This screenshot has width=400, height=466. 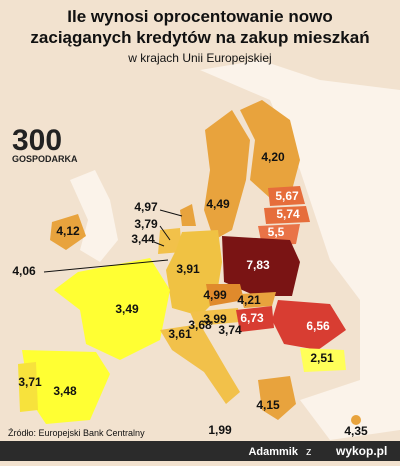 I want to click on rate-label: 1,99, so click(x=220, y=430).